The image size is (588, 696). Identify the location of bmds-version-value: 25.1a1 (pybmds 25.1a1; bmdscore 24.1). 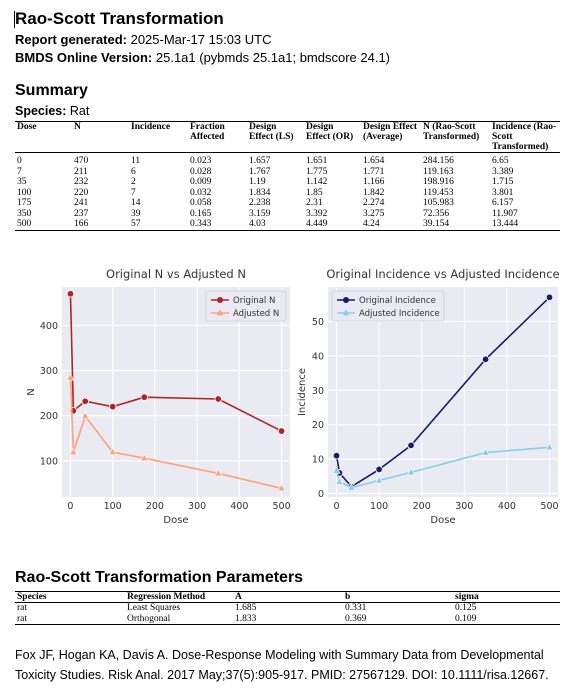
(273, 57).